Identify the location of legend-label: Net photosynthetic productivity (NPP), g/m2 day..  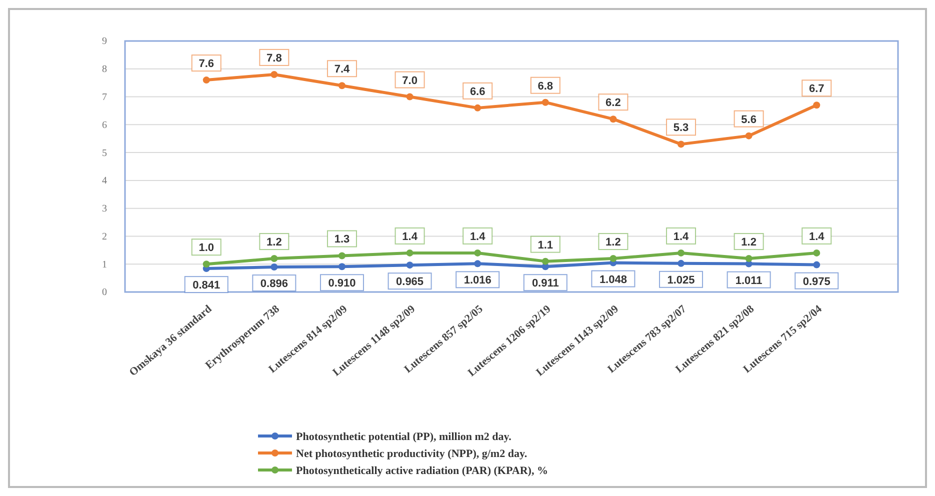
(412, 454).